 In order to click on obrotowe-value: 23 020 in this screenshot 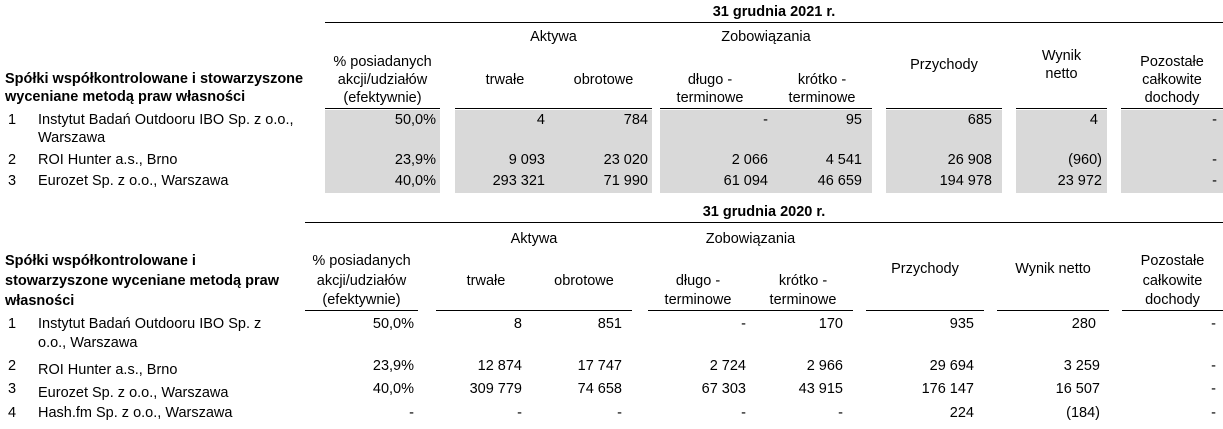, I will do `click(625, 160)`.